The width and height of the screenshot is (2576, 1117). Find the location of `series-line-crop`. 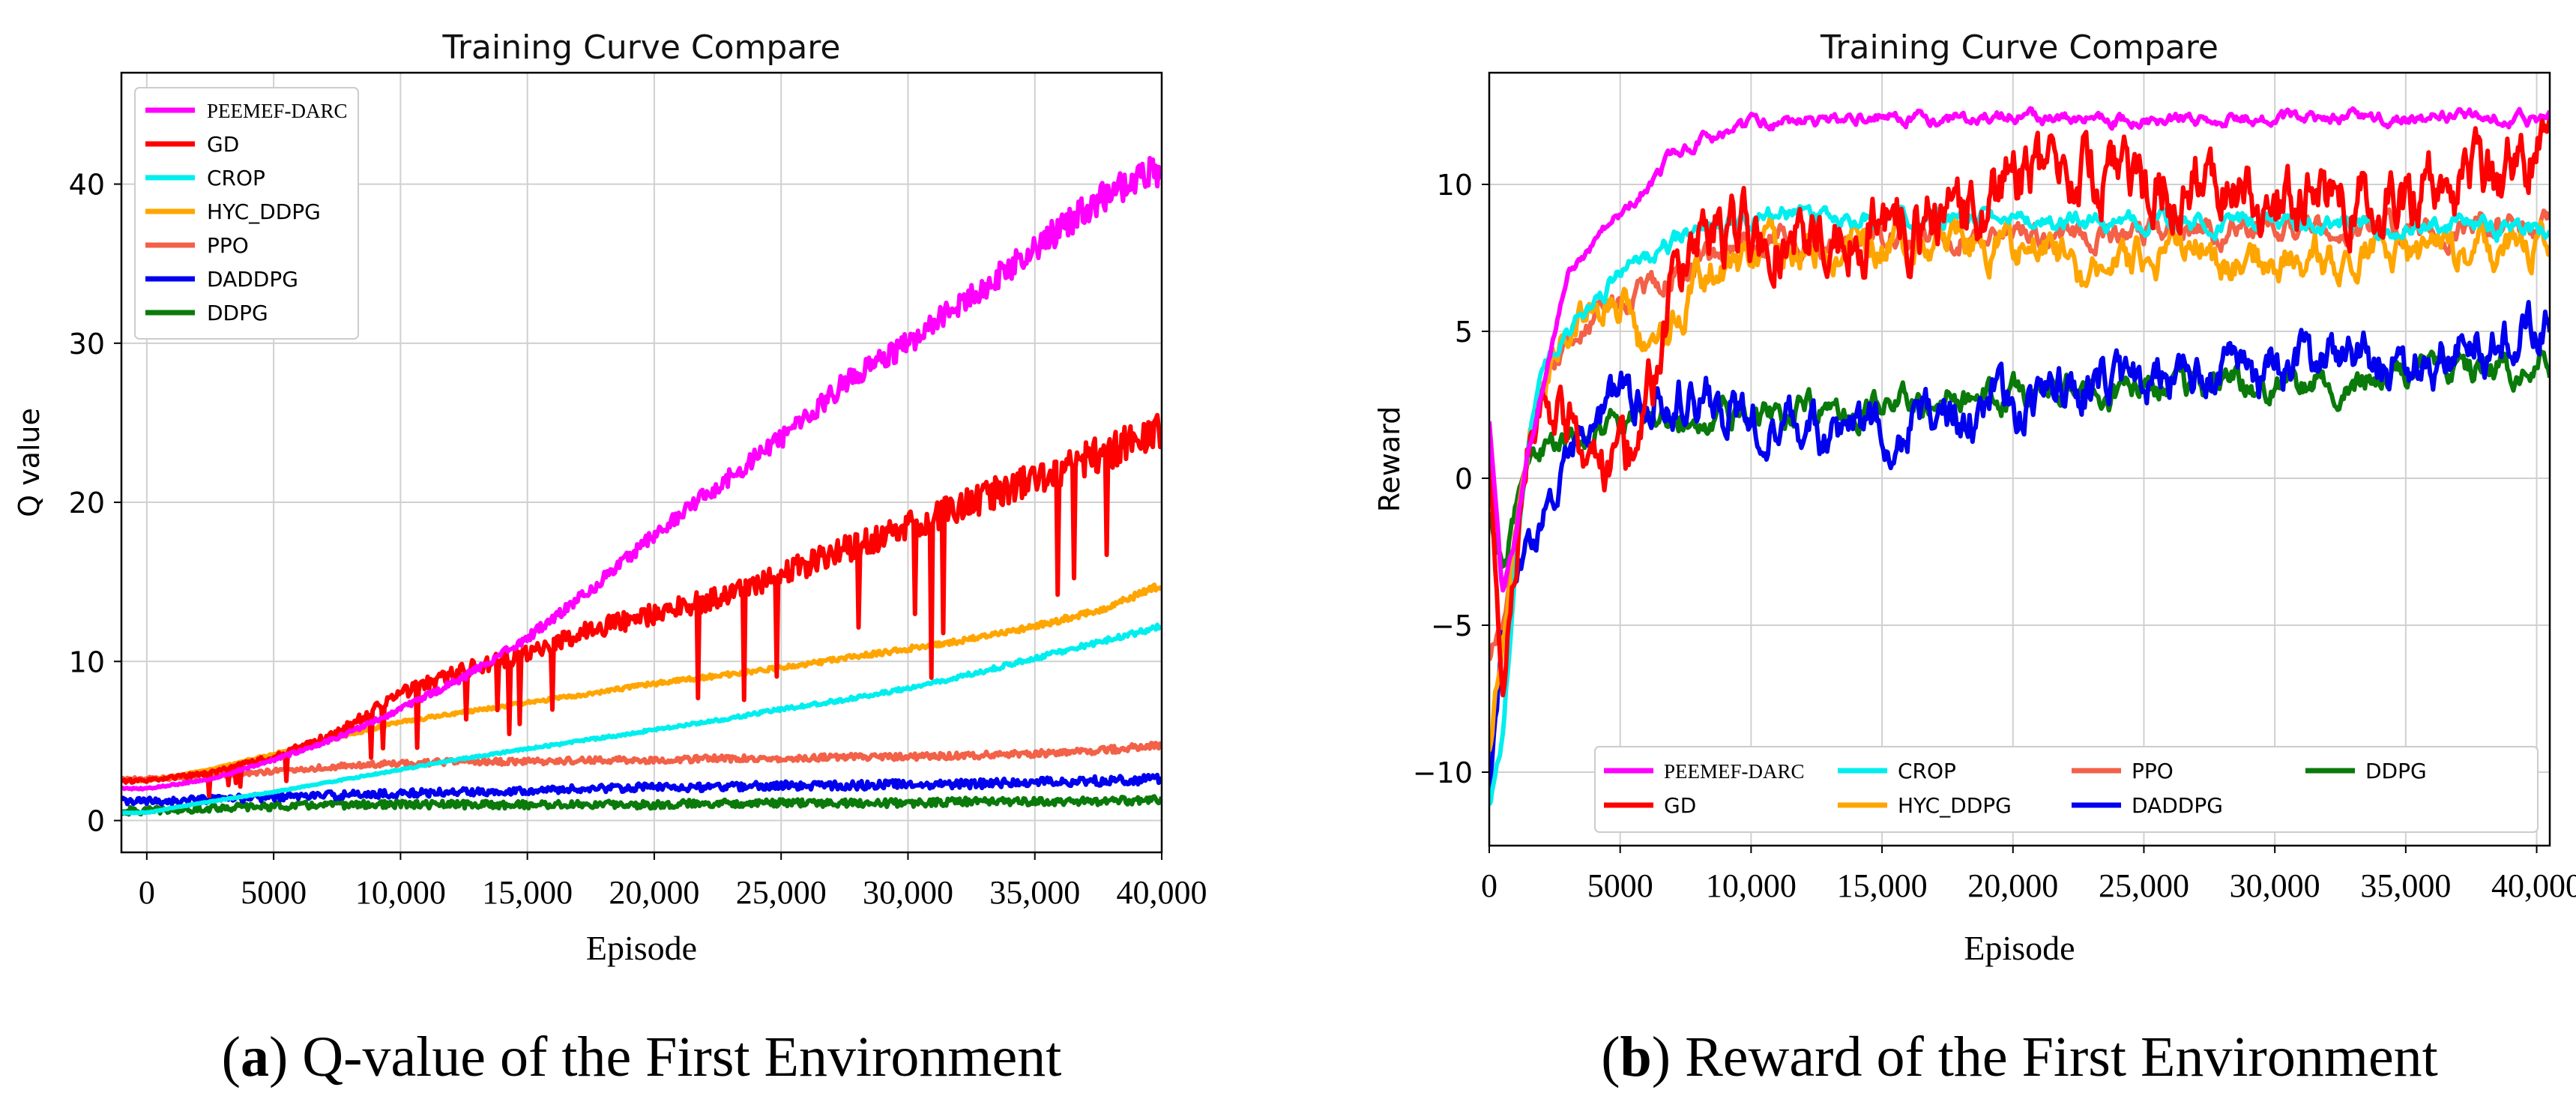

series-line-crop is located at coordinates (642, 719).